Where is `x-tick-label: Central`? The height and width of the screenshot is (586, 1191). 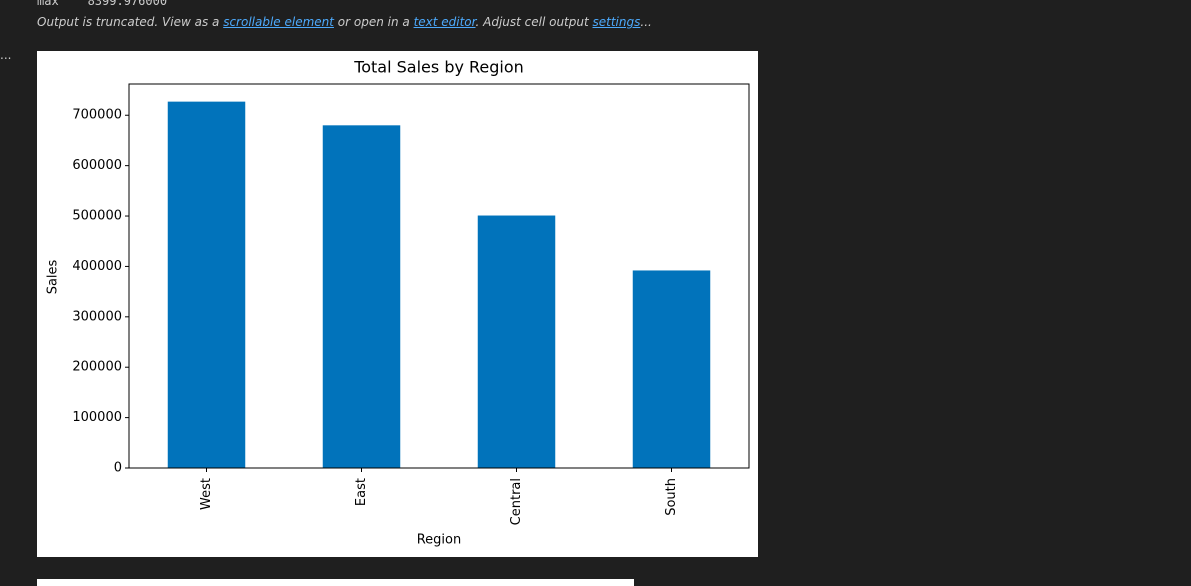
x-tick-label: Central is located at coordinates (516, 501).